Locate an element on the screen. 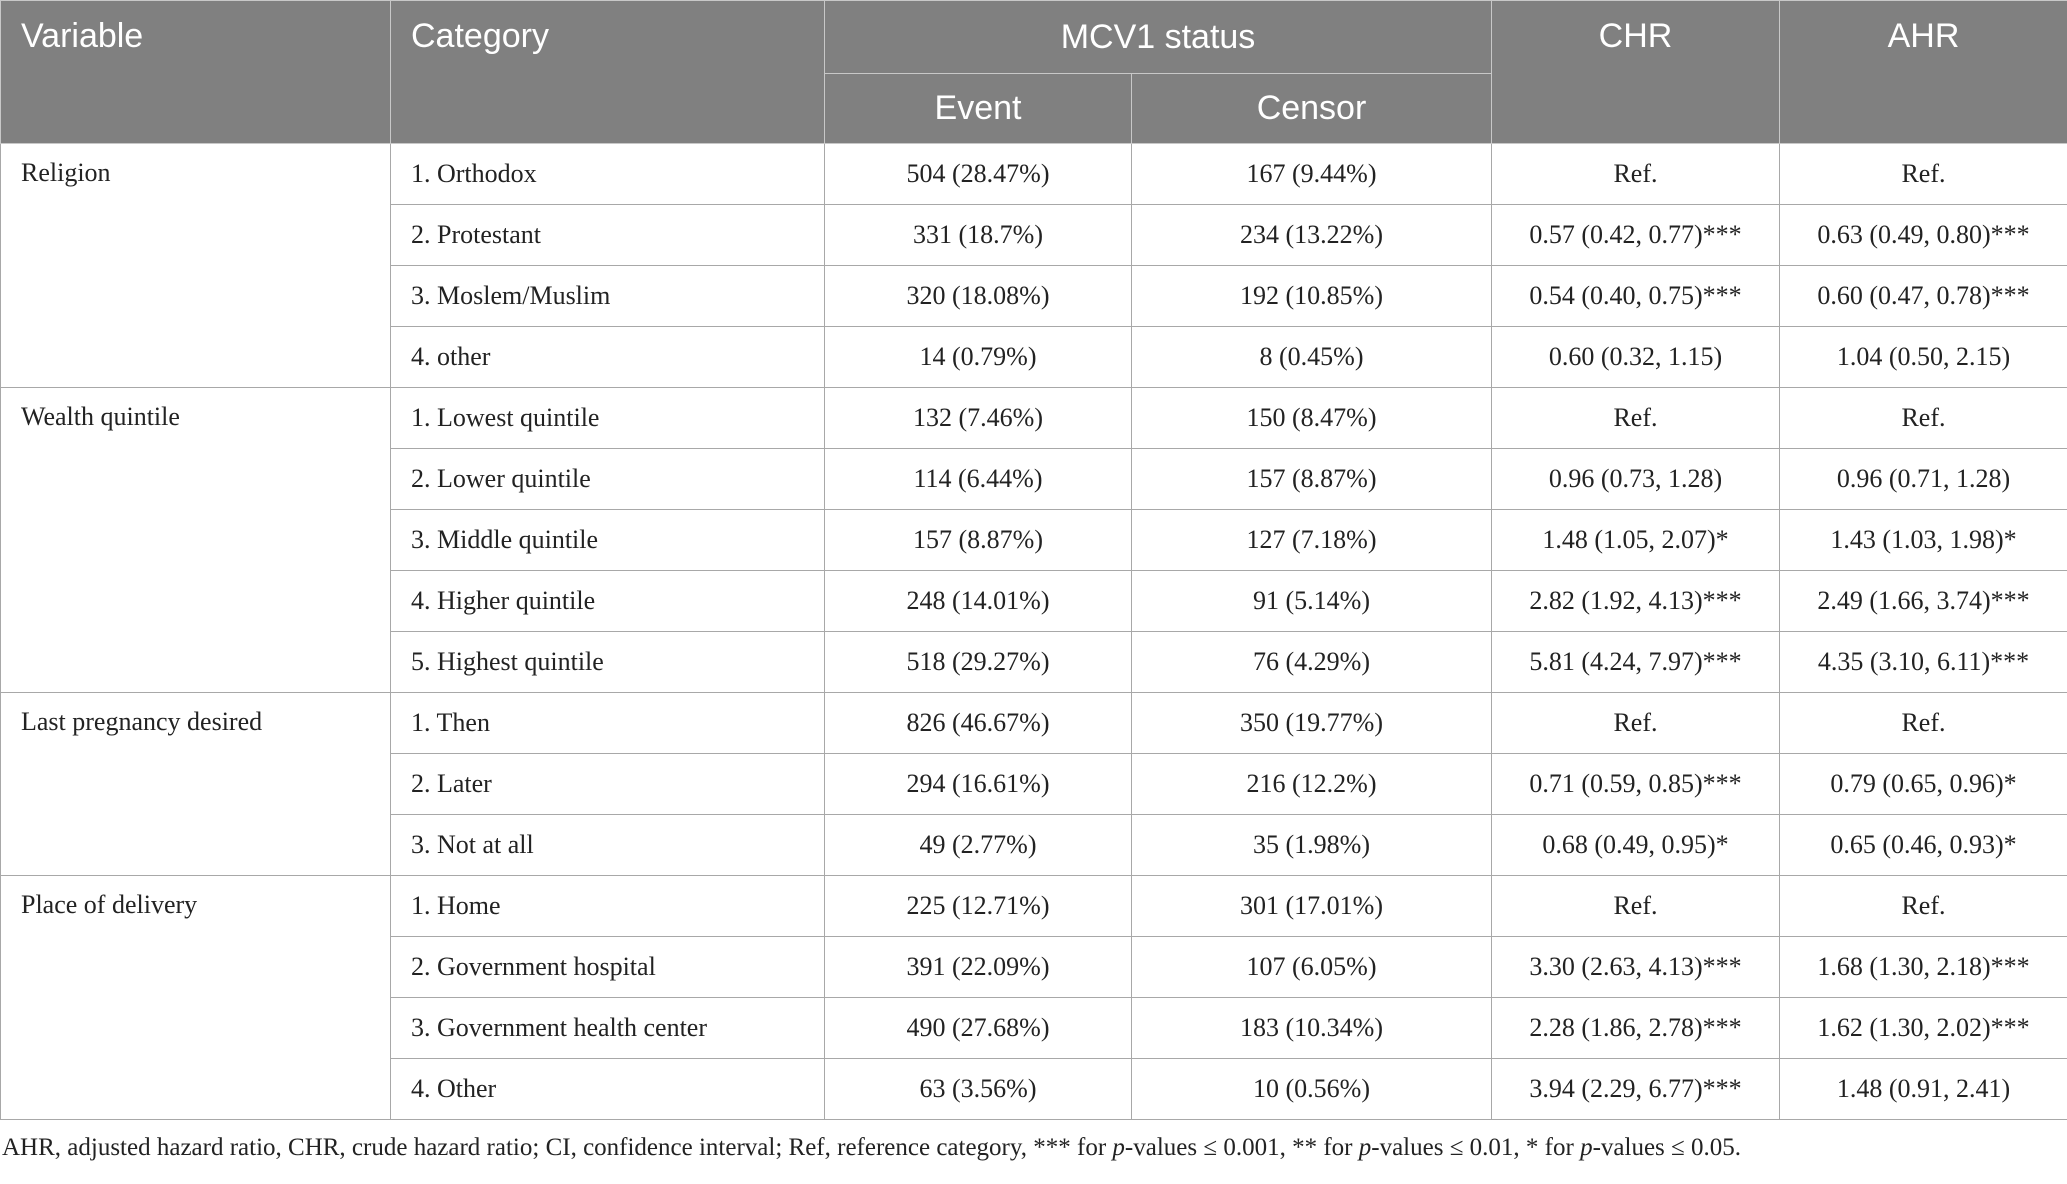  category-cell: 3. Government health center is located at coordinates (607, 1028).